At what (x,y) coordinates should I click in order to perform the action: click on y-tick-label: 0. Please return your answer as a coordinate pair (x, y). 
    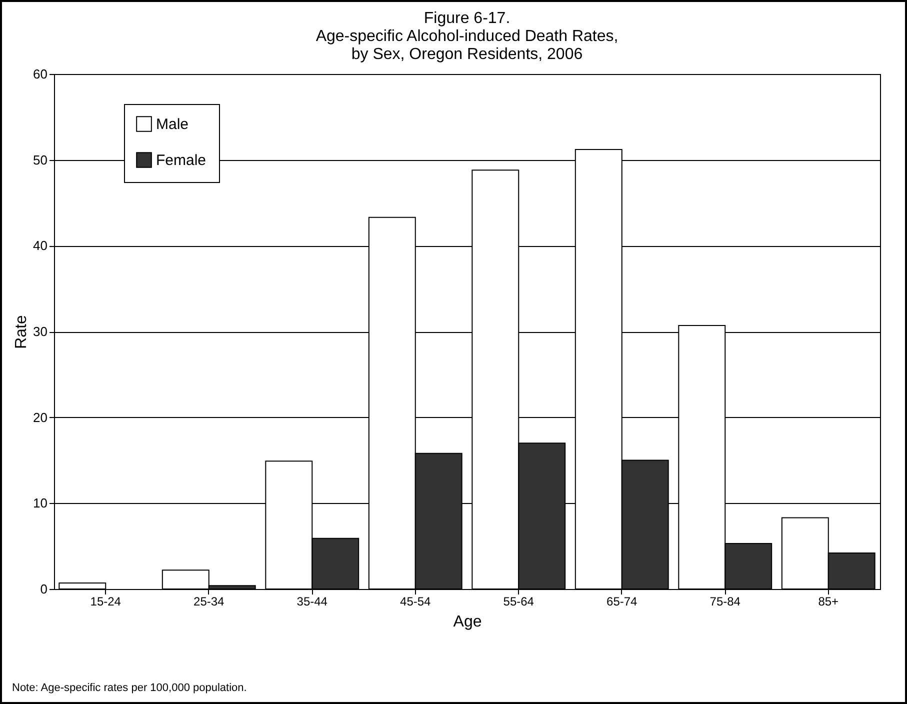
    Looking at the image, I should click on (44, 589).